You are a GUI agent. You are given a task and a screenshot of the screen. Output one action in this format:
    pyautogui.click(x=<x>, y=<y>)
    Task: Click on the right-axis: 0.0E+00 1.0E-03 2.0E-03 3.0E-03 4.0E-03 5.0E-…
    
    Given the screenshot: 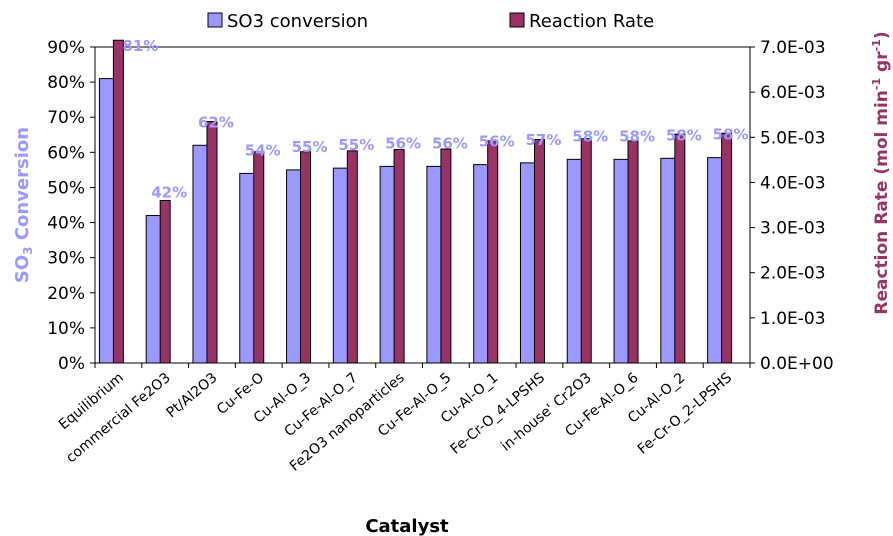 What is the action you would take?
    pyautogui.click(x=792, y=206)
    